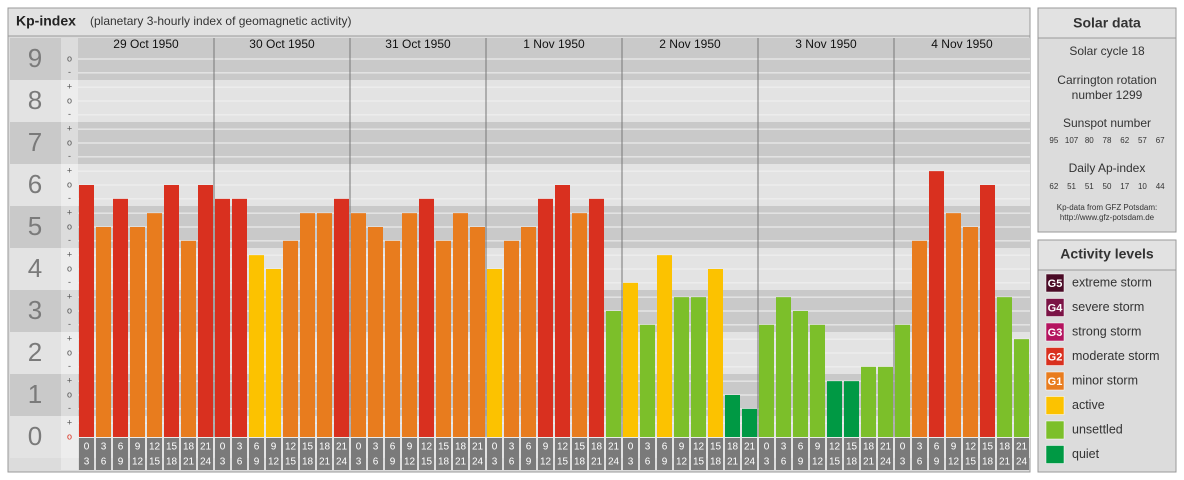 This screenshot has height=480, width=1184. What do you see at coordinates (1124, 186) in the screenshot?
I see `solar-number: 17` at bounding box center [1124, 186].